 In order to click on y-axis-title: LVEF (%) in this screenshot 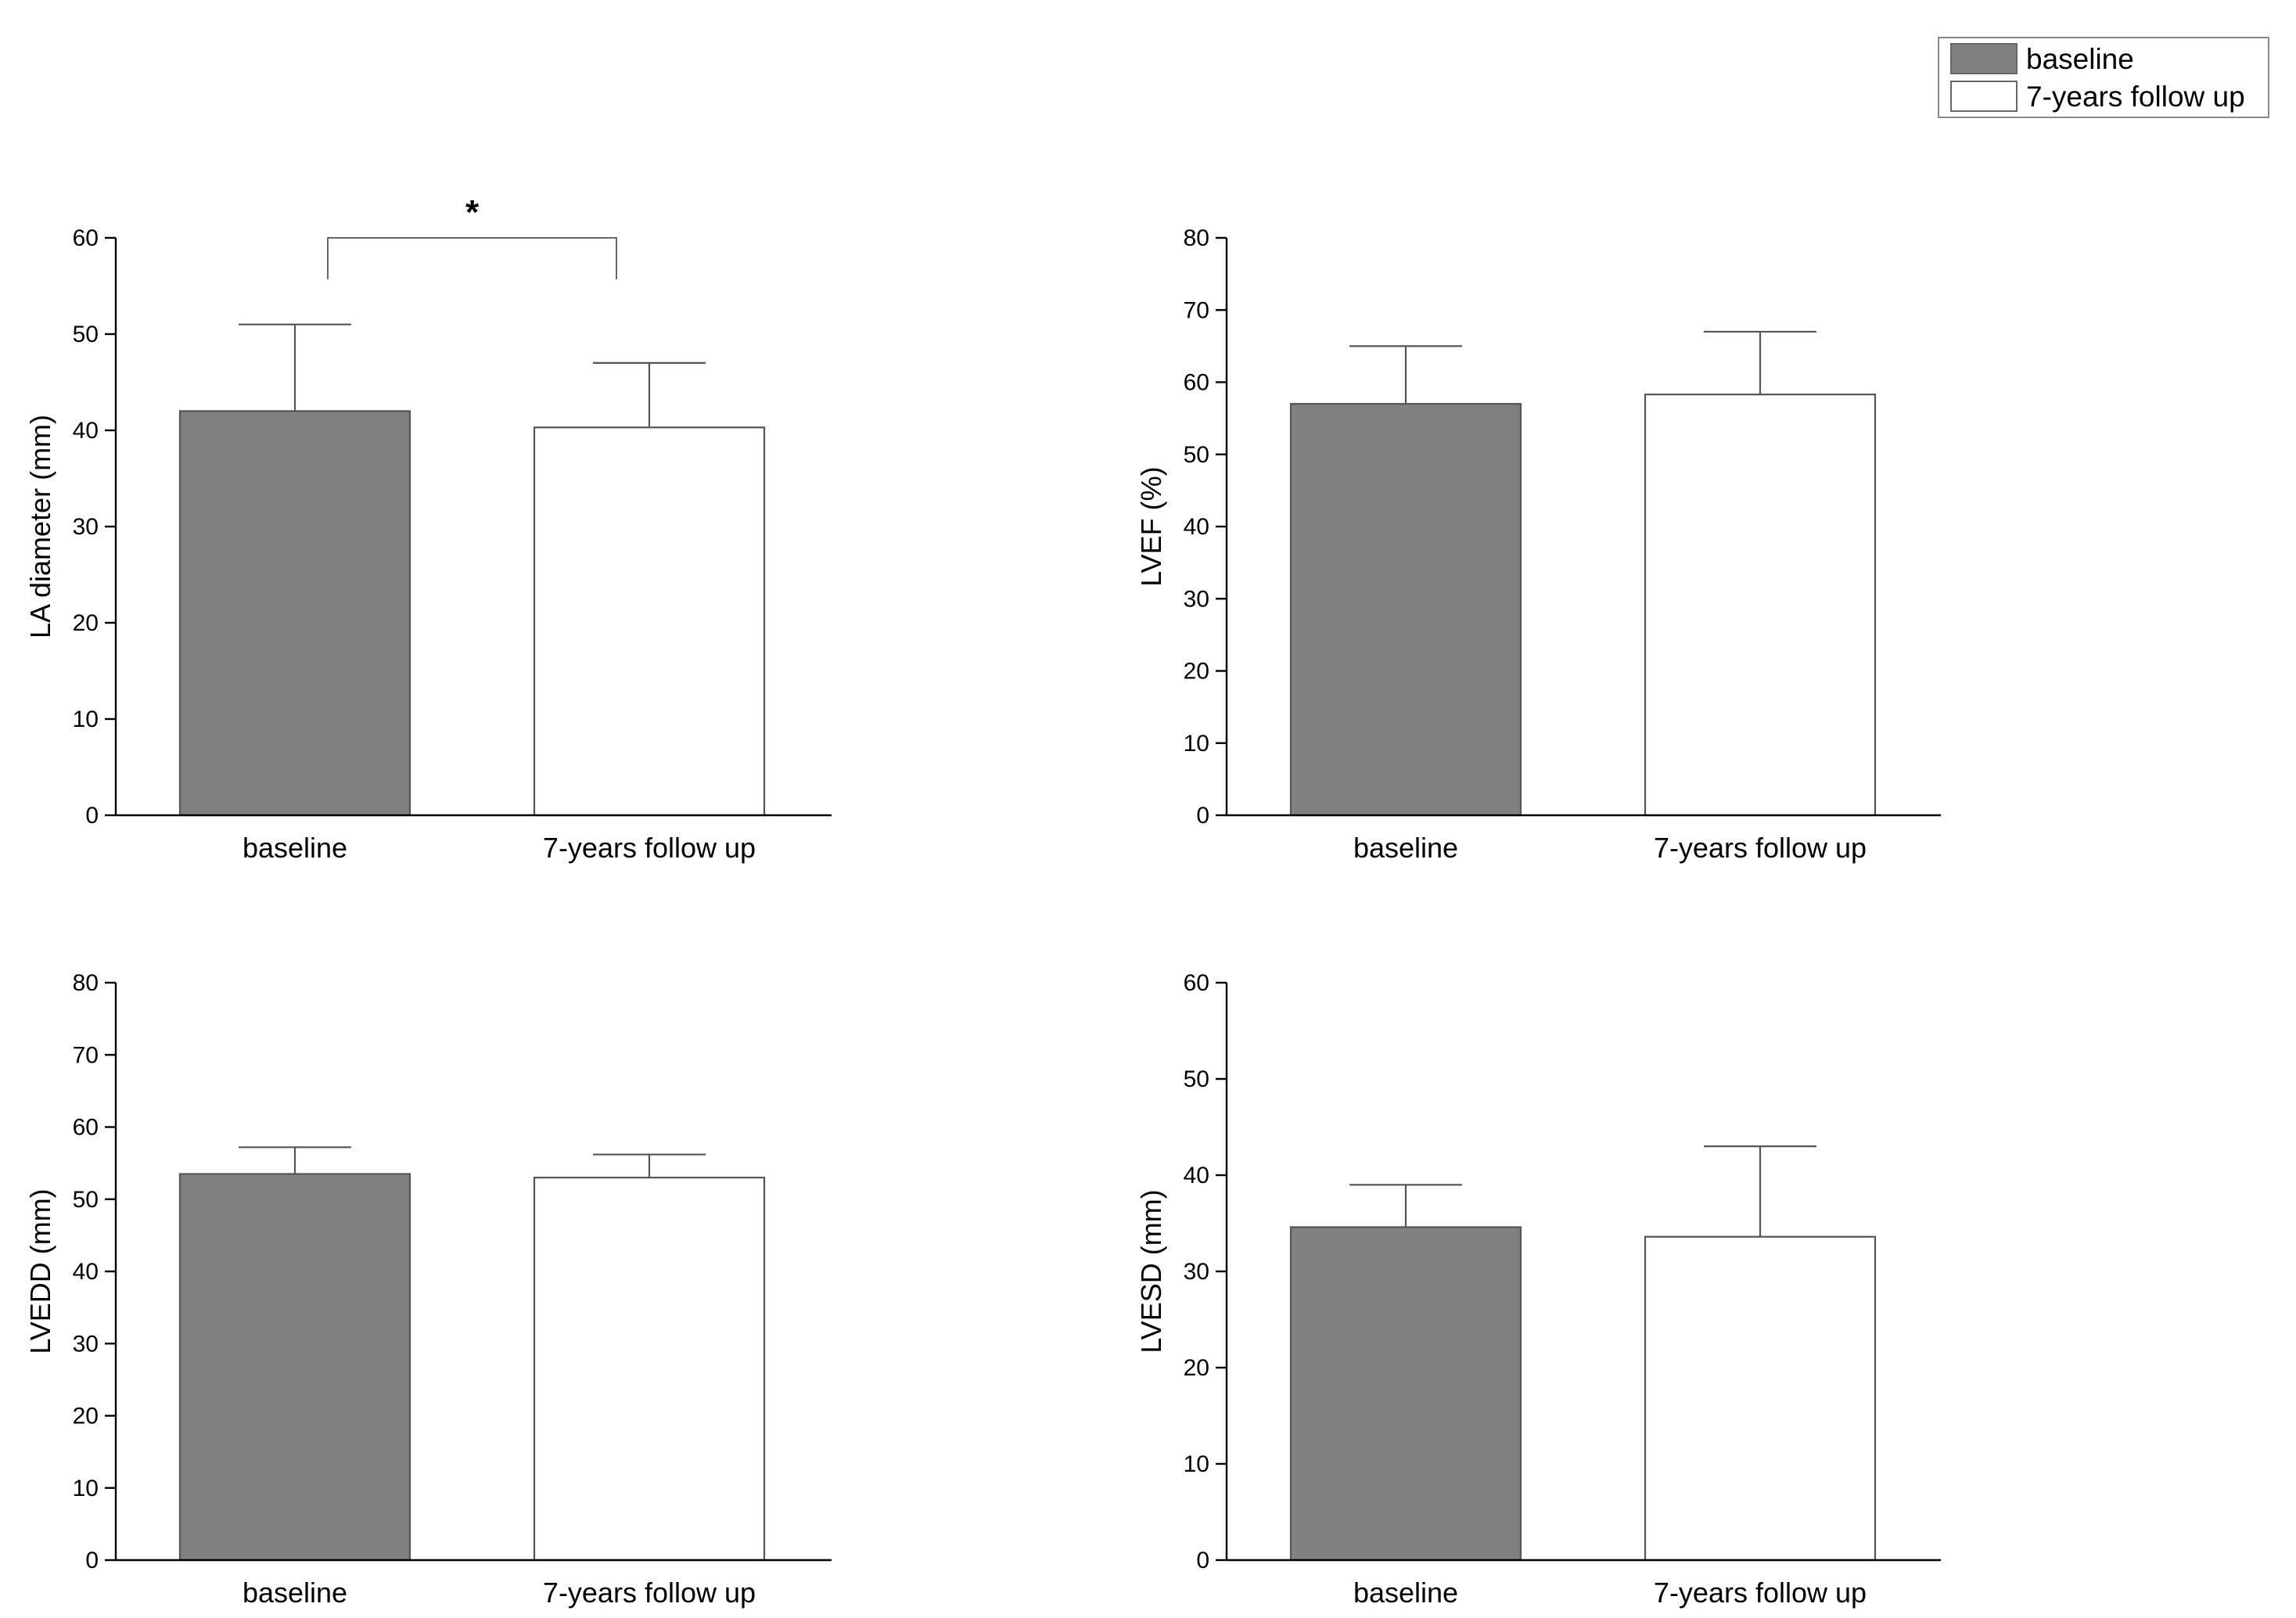, I will do `click(1151, 526)`.